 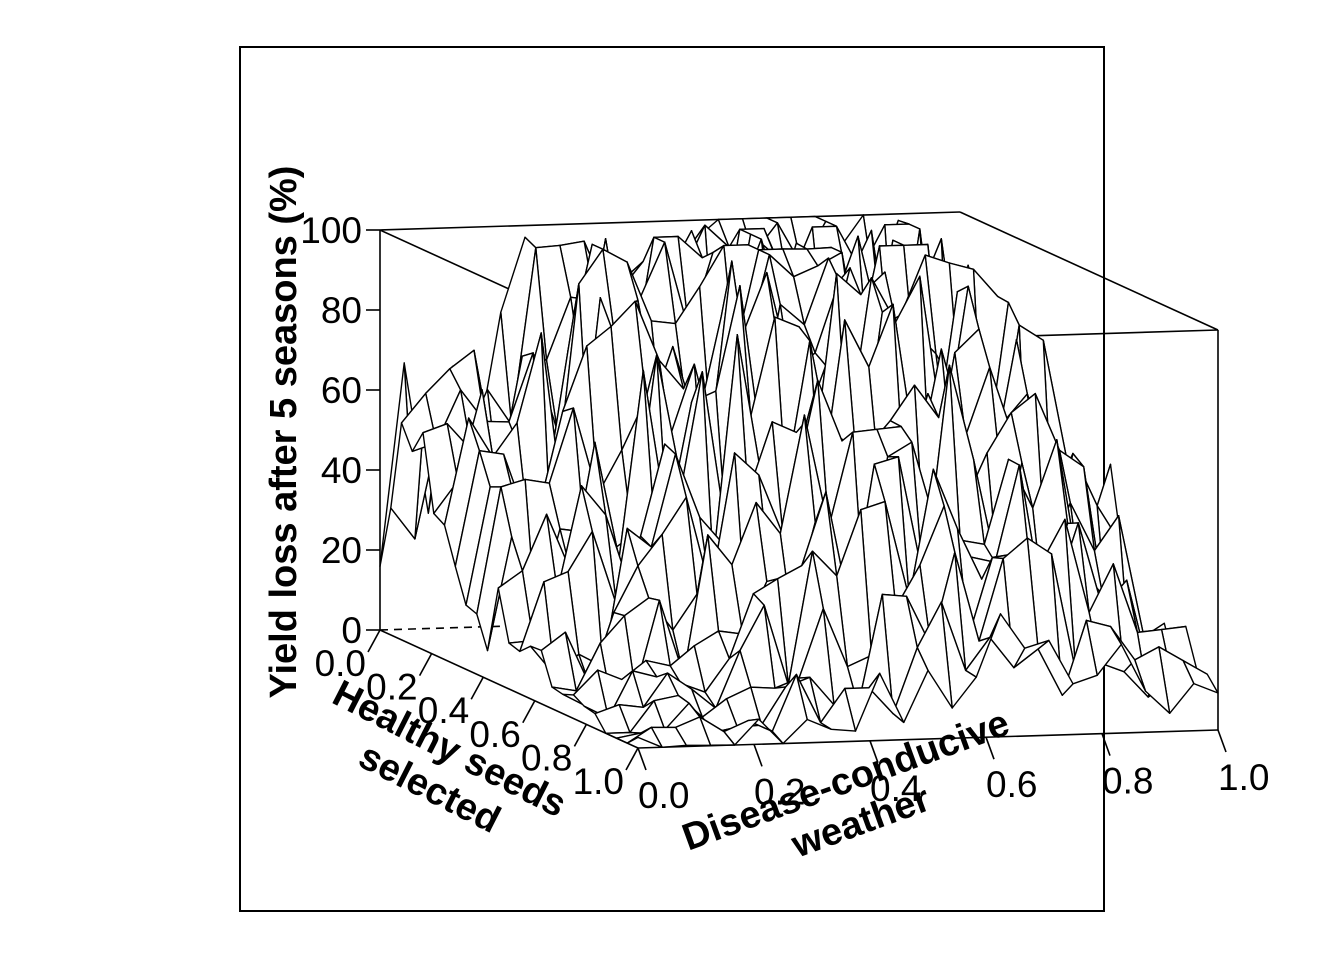 I want to click on y-tick-label: 1.0, so click(x=1243, y=777).